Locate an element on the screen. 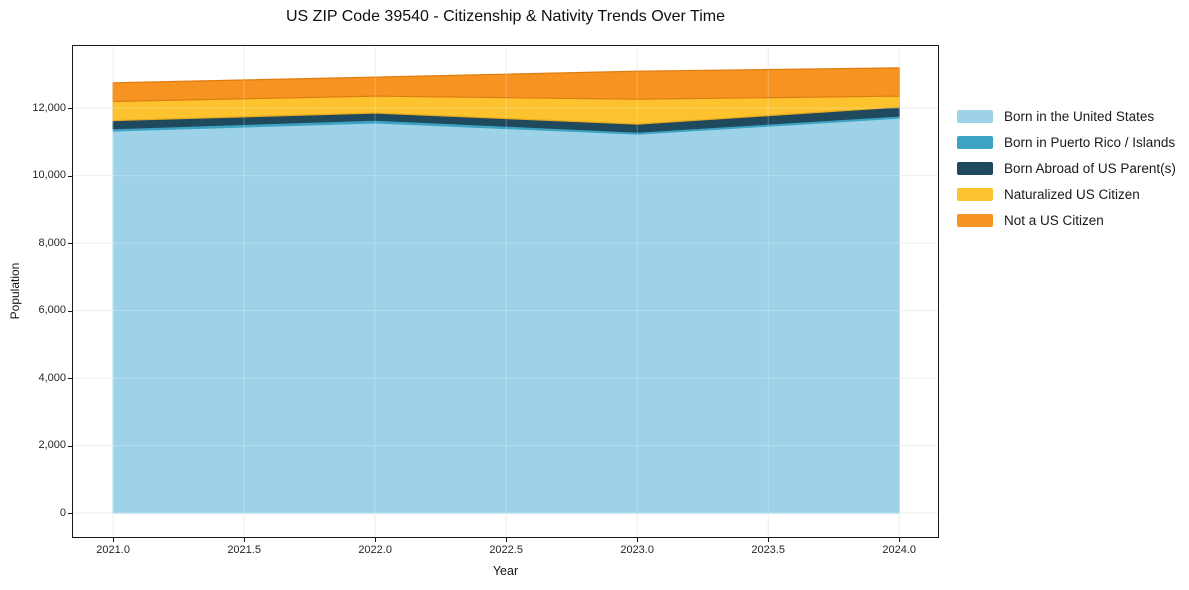 This screenshot has width=1189, height=590. legend-item: Not a US Citizen is located at coordinates (1066, 220).